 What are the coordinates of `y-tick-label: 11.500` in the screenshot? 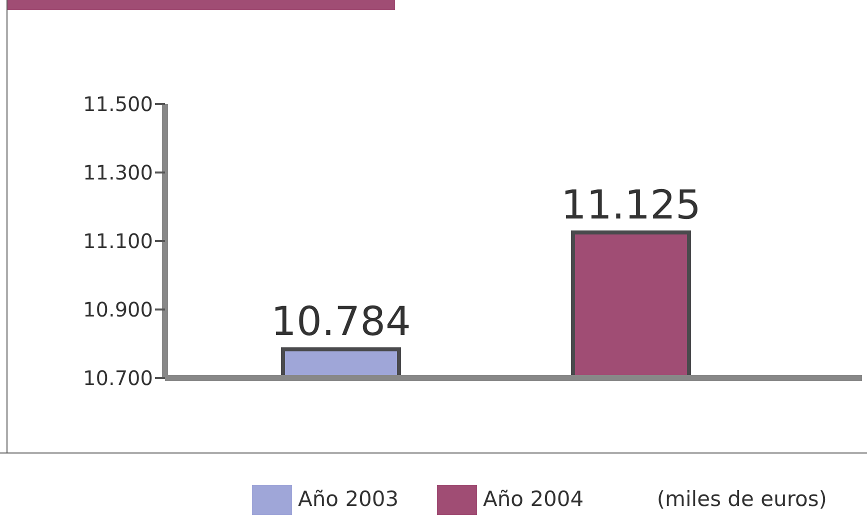 It's located at (118, 104).